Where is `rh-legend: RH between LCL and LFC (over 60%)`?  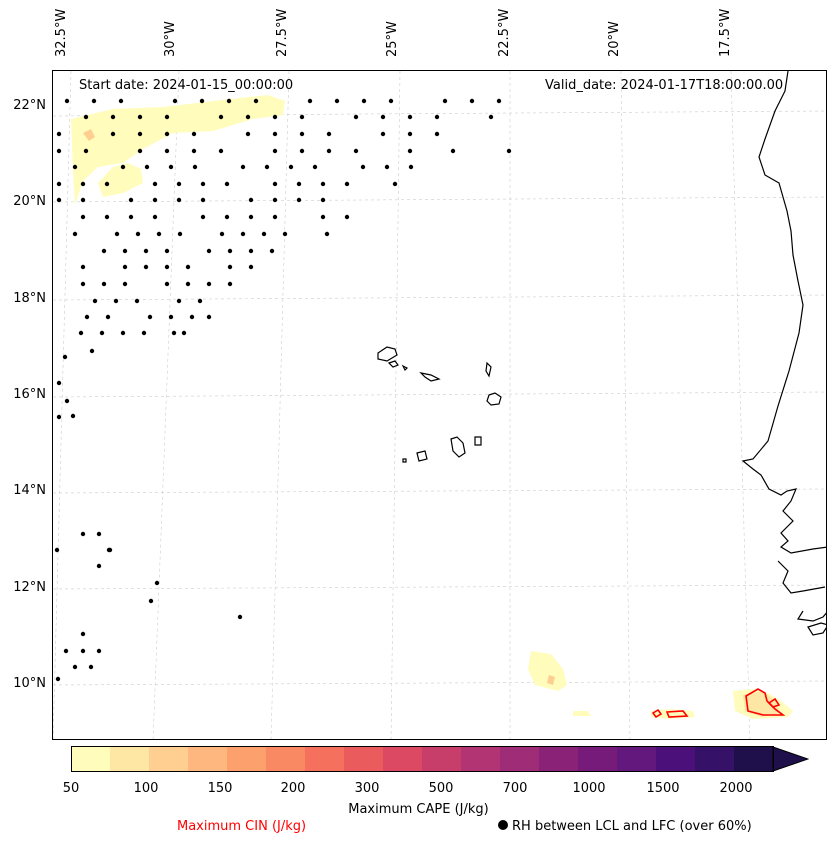 rh-legend: RH between LCL and LFC (over 60%) is located at coordinates (625, 826).